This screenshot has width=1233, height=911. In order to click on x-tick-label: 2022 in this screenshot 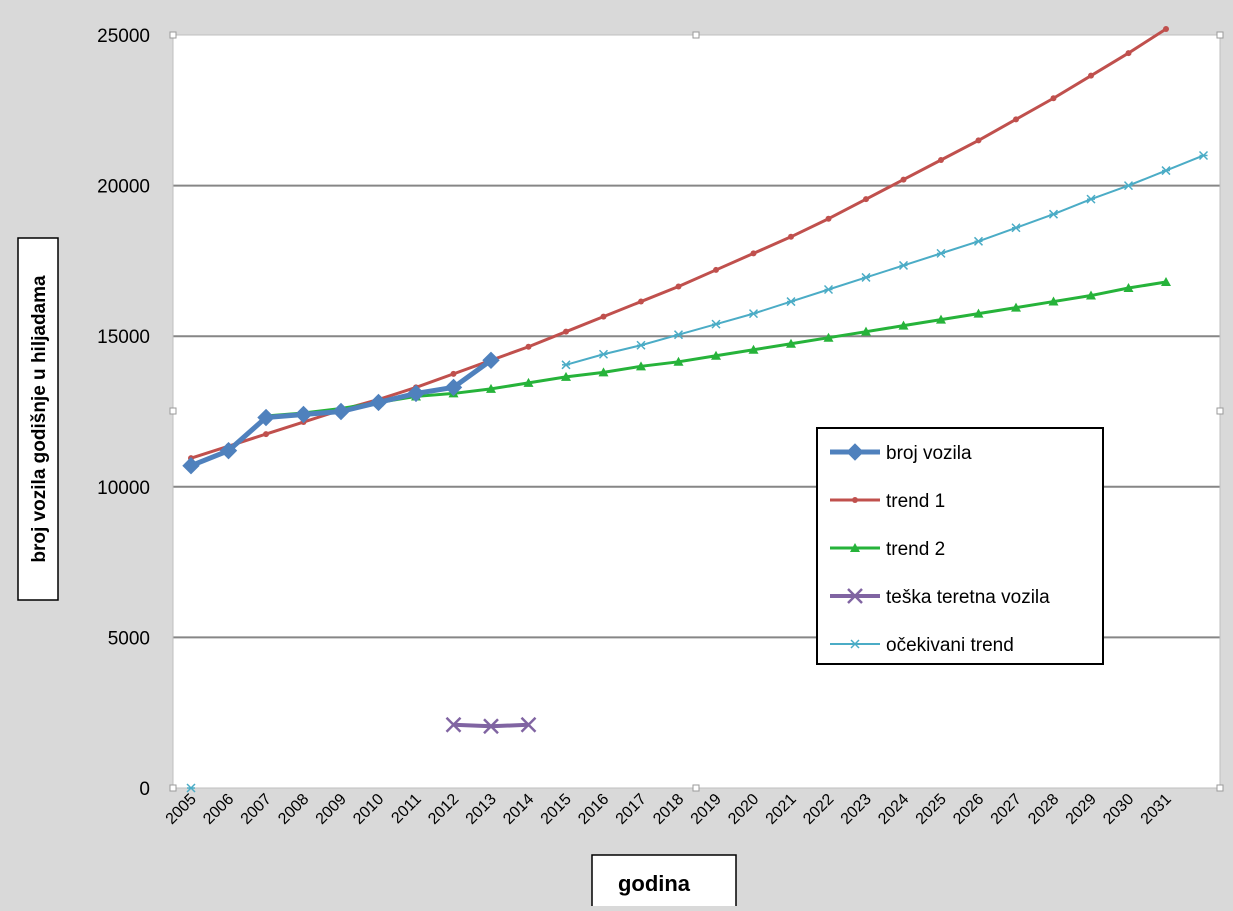, I will do `click(818, 809)`.